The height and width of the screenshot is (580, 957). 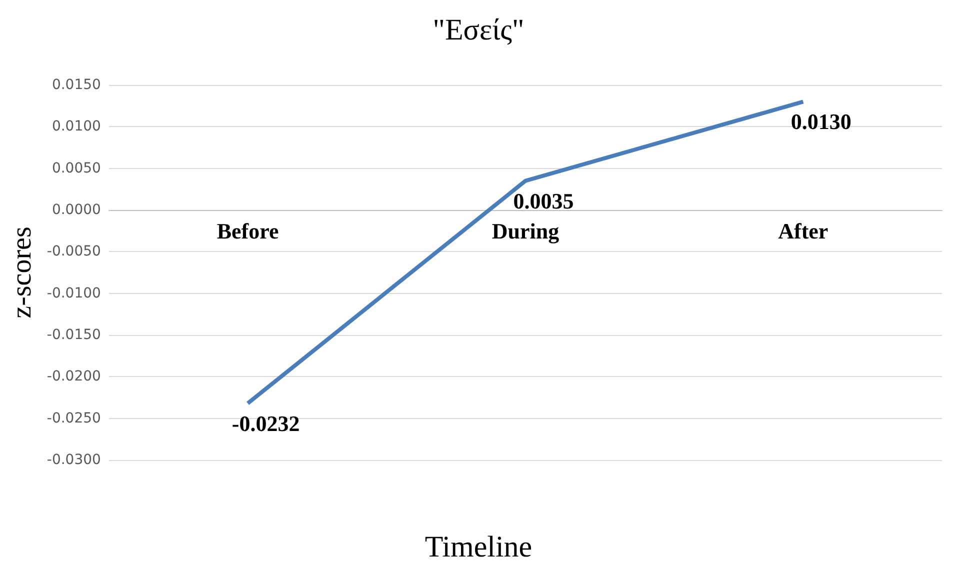 What do you see at coordinates (247, 231) in the screenshot?
I see `x-tick-label: Before` at bounding box center [247, 231].